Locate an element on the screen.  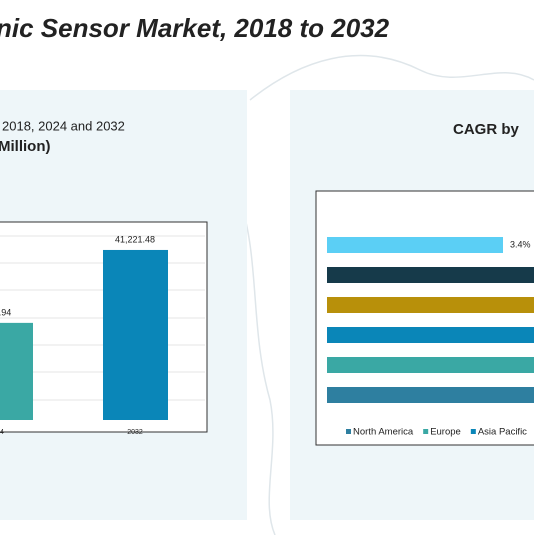
grid is located at coordinates (102, 318).